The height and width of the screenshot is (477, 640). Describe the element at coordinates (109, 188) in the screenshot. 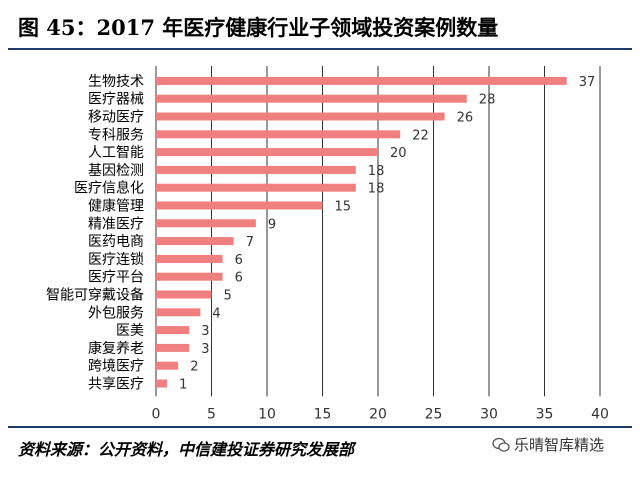

I see `category-label: 医疗信息化` at that location.